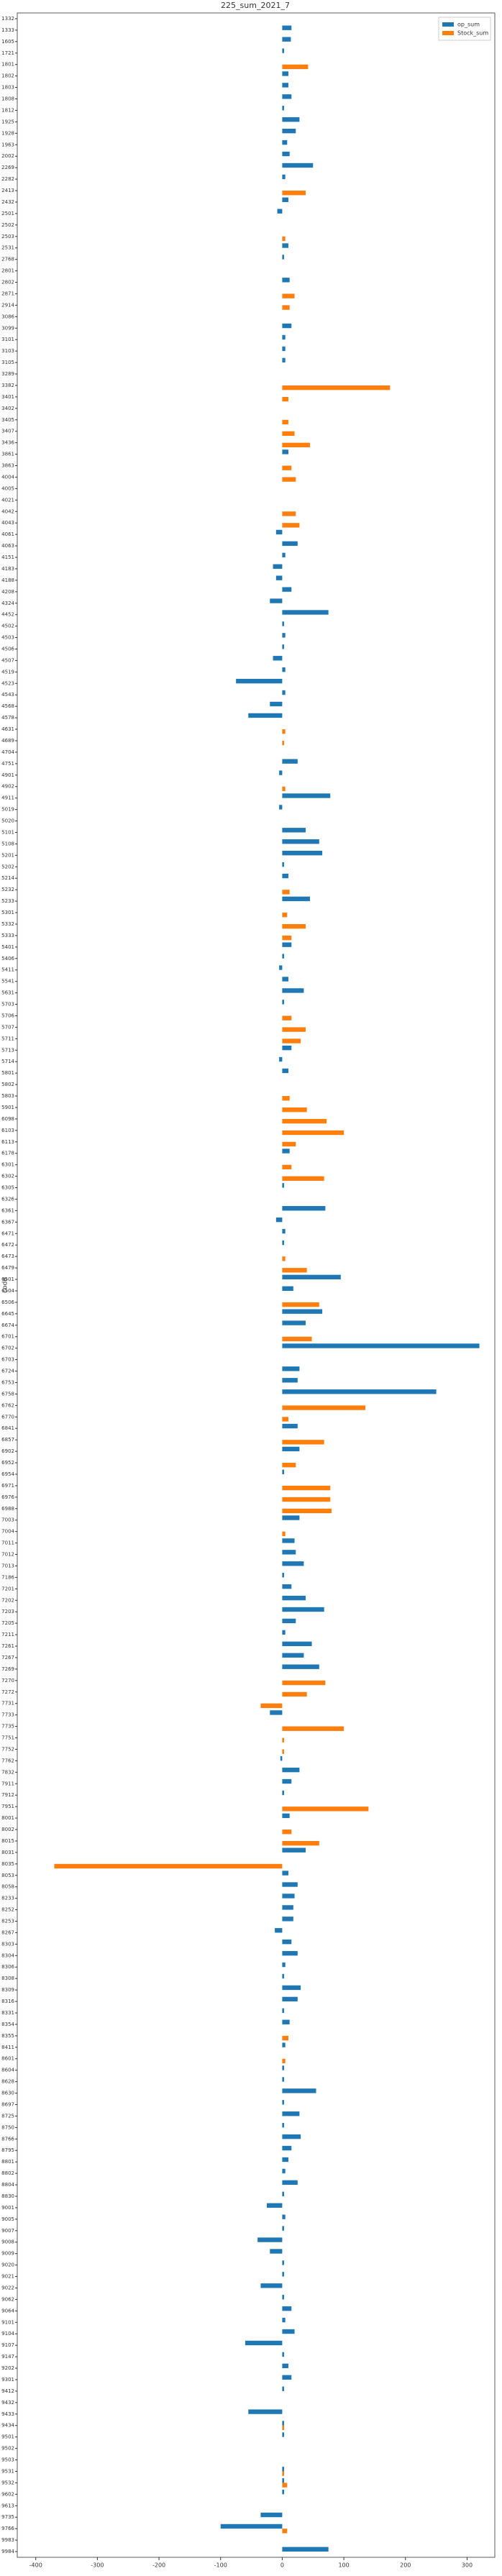  Describe the element at coordinates (7, 466) in the screenshot. I see `y-tick-label: 3863` at that location.